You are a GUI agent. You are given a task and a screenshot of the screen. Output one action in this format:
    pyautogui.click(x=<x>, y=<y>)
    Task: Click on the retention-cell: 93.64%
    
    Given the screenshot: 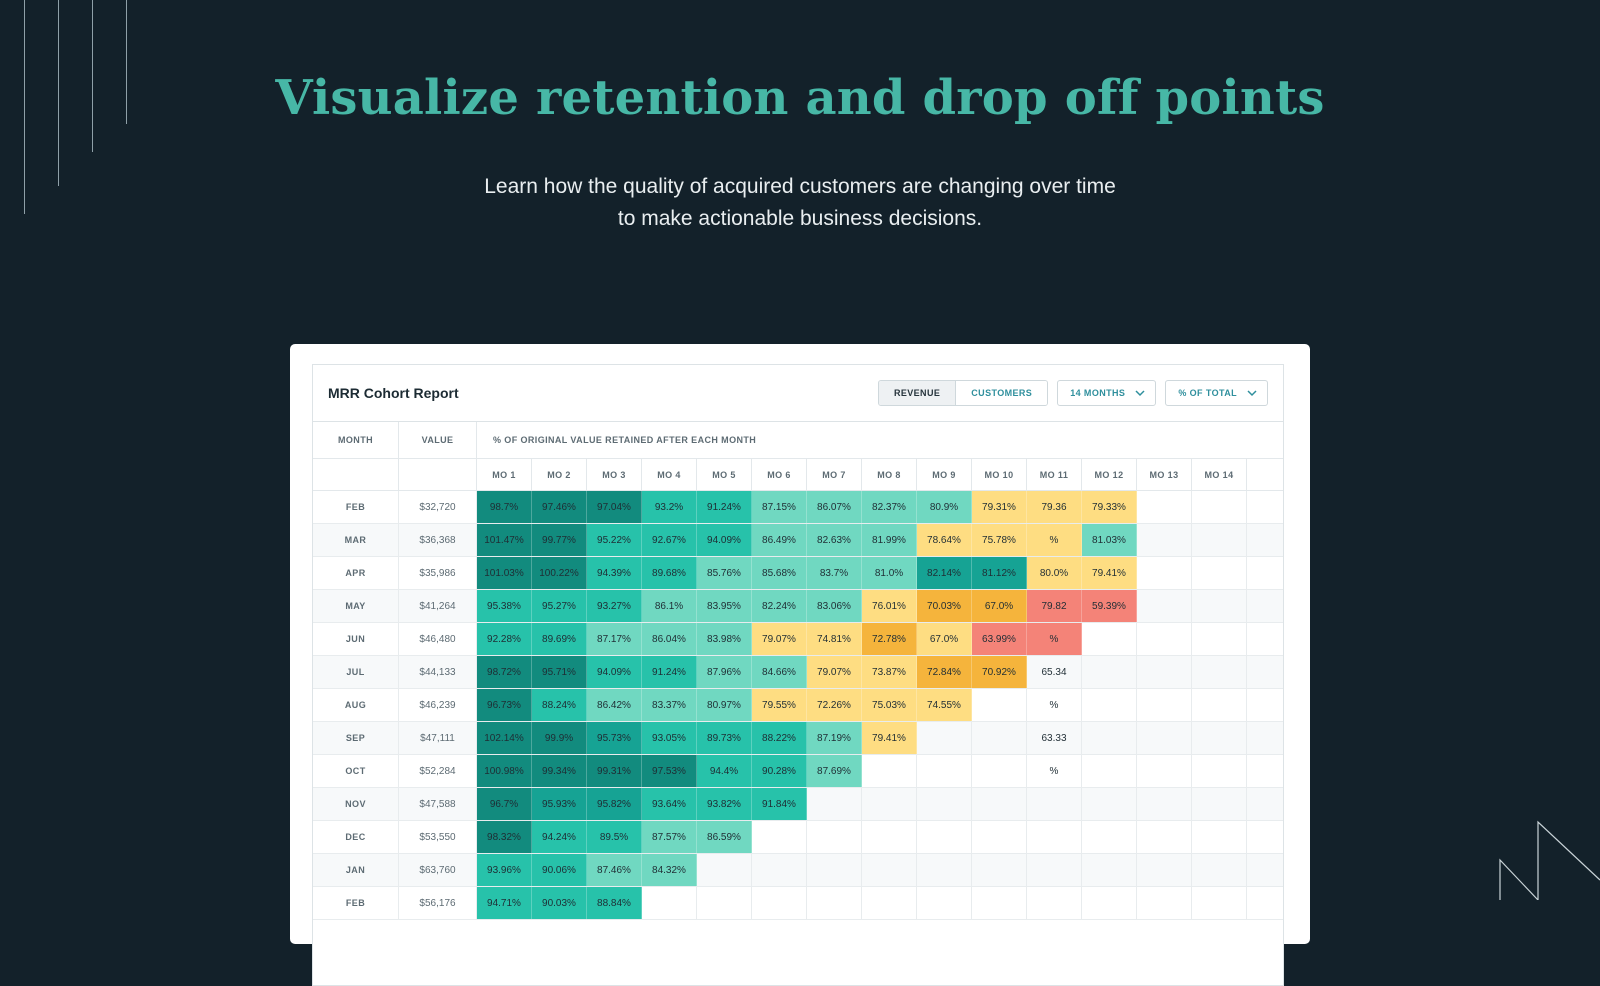 What is the action you would take?
    pyautogui.click(x=669, y=804)
    